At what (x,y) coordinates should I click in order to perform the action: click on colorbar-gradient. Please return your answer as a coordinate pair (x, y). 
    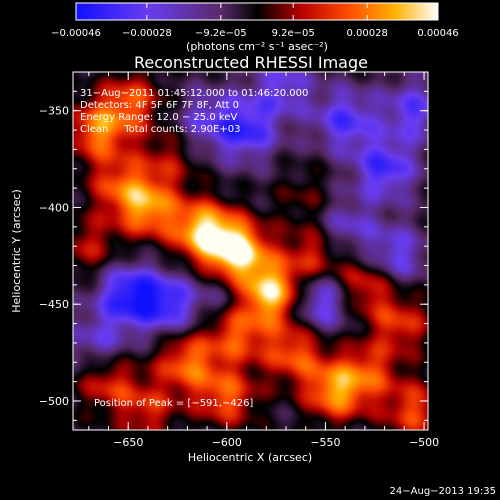
    Looking at the image, I should click on (257, 11).